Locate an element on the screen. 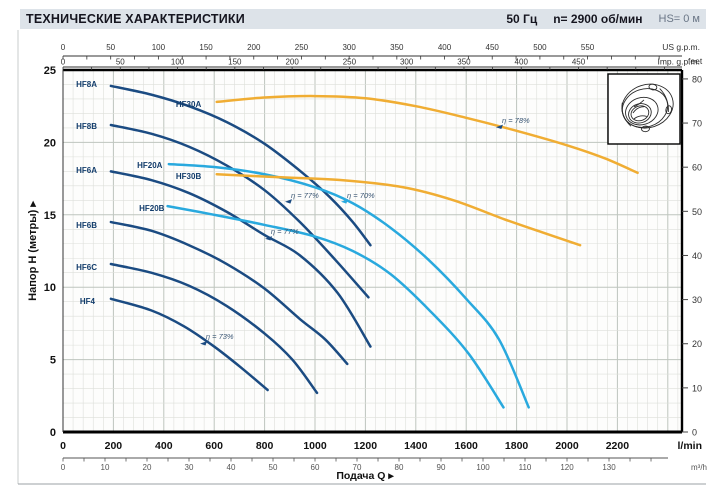 The image size is (717, 500). imp-gpm-unit-label: Imp. g.p.m. is located at coordinates (678, 62).